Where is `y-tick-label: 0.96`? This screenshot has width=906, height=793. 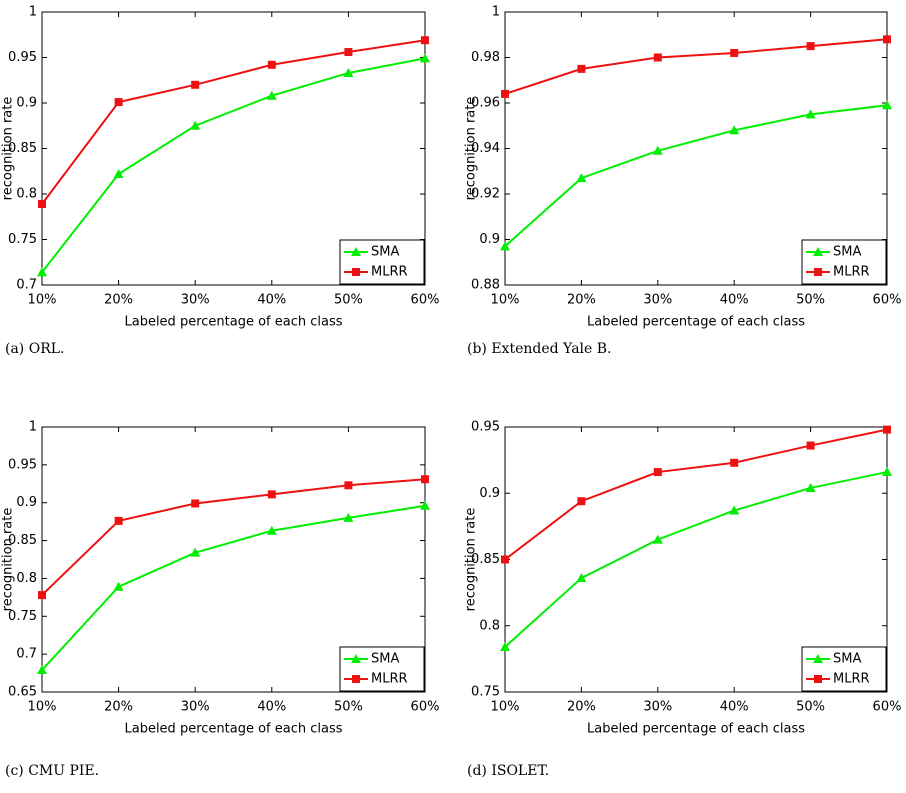 y-tick-label: 0.96 is located at coordinates (485, 103).